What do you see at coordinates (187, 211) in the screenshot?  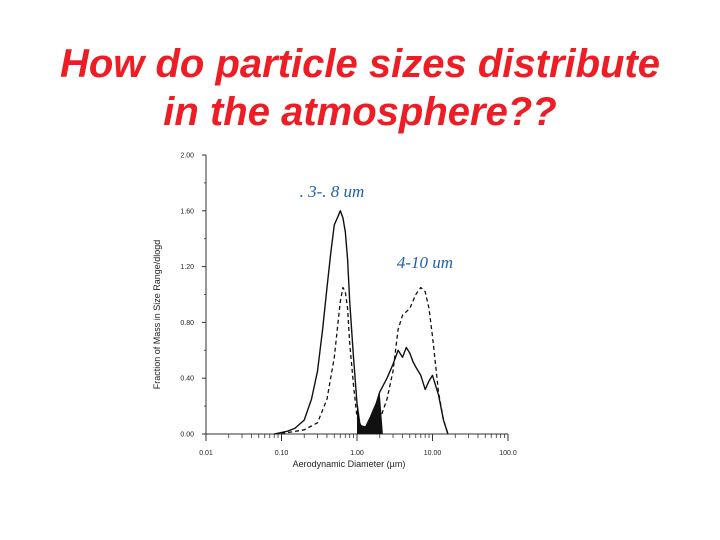 I see `y-tick-label: 1.60` at bounding box center [187, 211].